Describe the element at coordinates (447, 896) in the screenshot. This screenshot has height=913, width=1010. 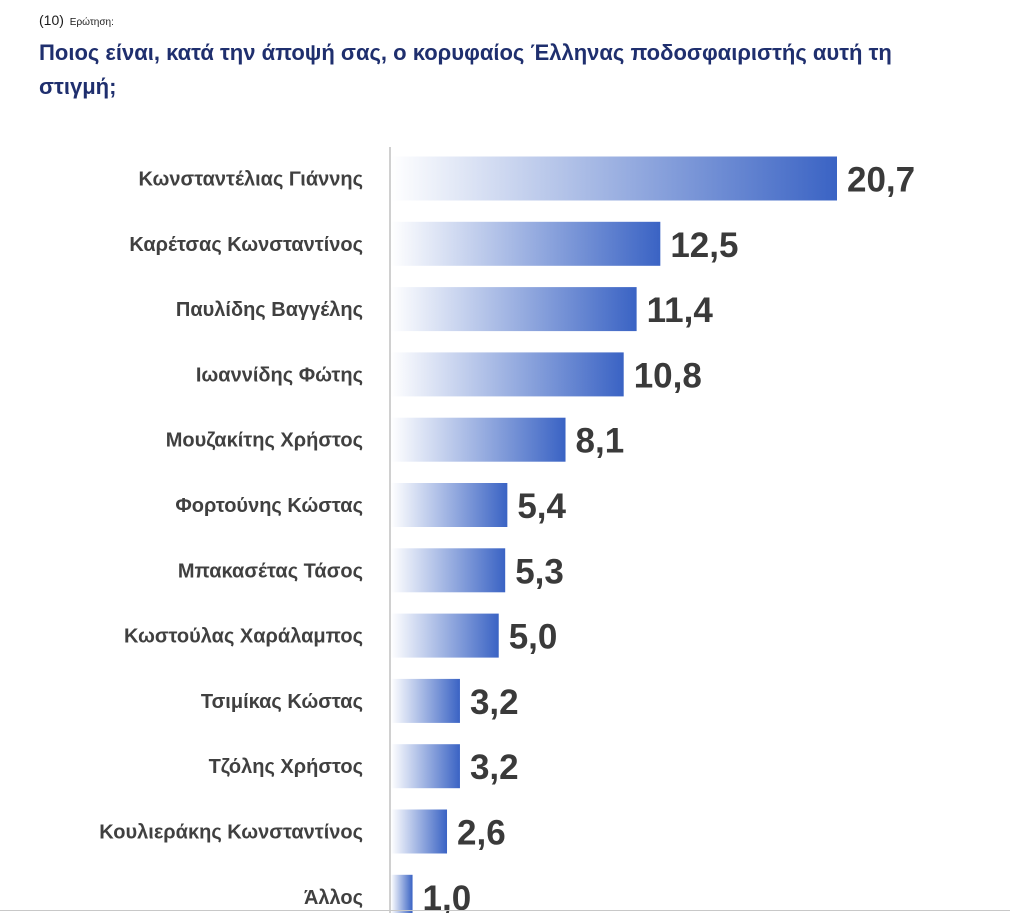
I see `value-label: 1,0` at that location.